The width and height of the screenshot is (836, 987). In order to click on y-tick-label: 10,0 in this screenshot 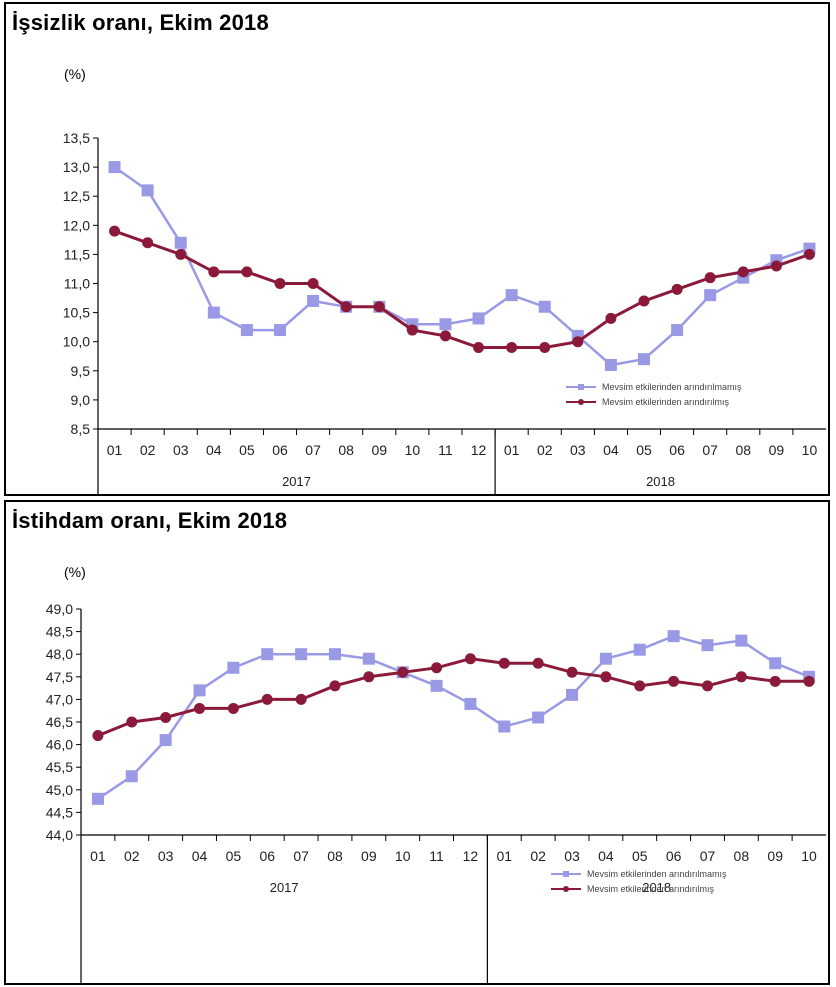, I will do `click(76, 342)`.